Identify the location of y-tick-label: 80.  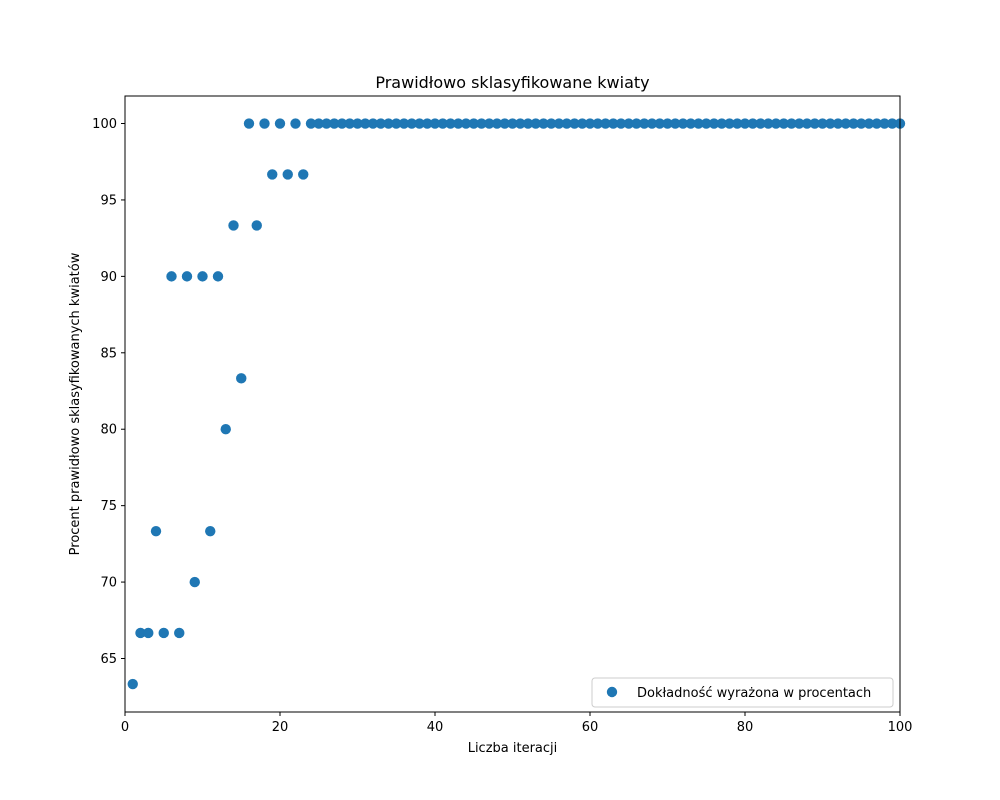
(108, 430).